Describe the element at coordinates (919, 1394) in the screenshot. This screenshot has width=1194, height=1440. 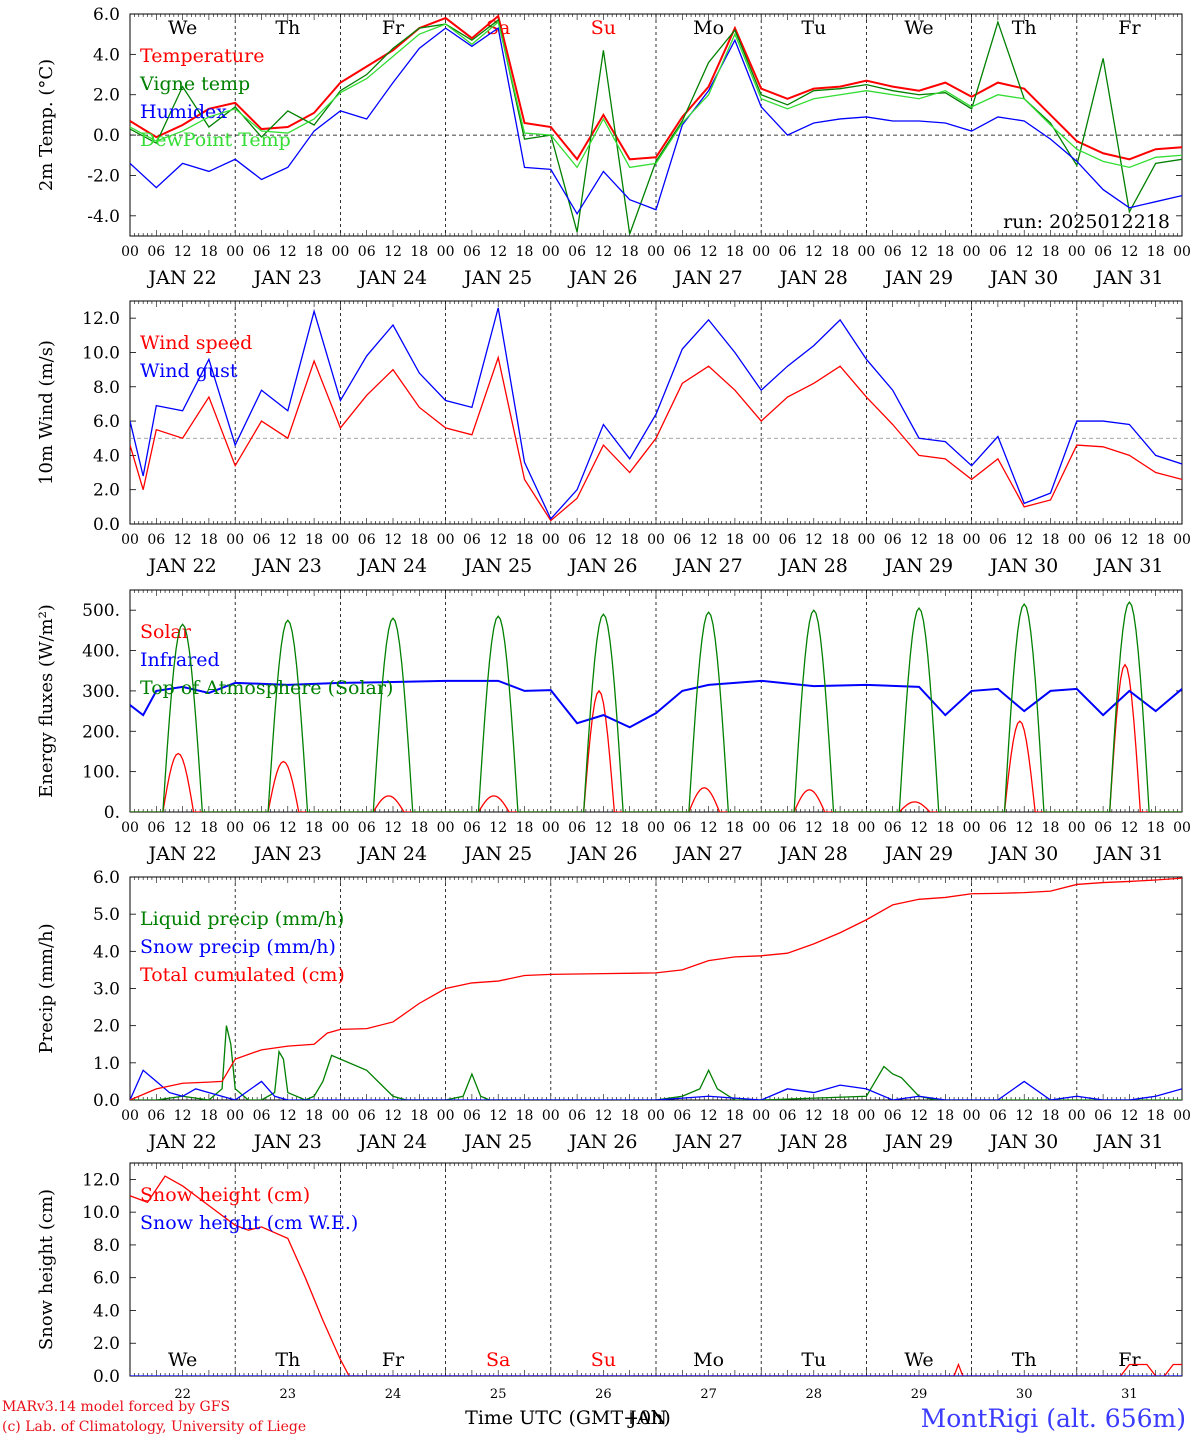
I see `snow-day-number: 29` at that location.